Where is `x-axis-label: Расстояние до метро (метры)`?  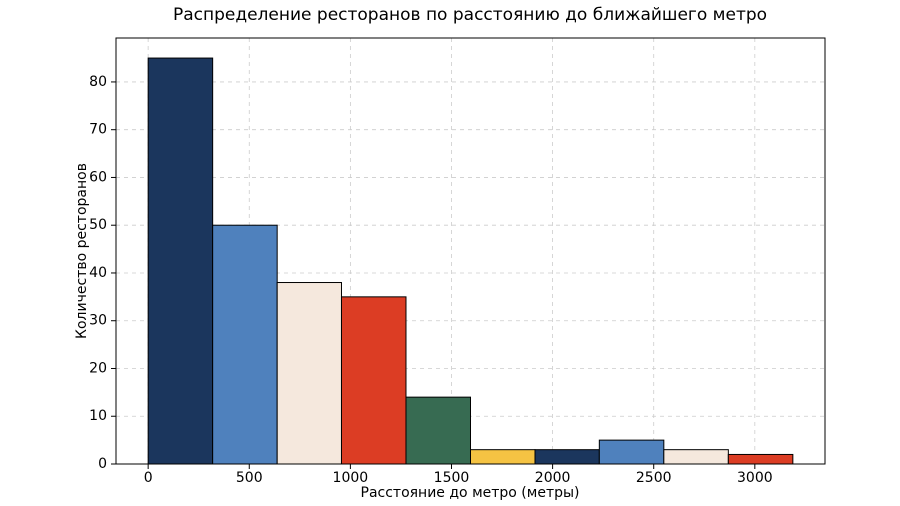 x-axis-label: Расстояние до метро (метры) is located at coordinates (470, 493).